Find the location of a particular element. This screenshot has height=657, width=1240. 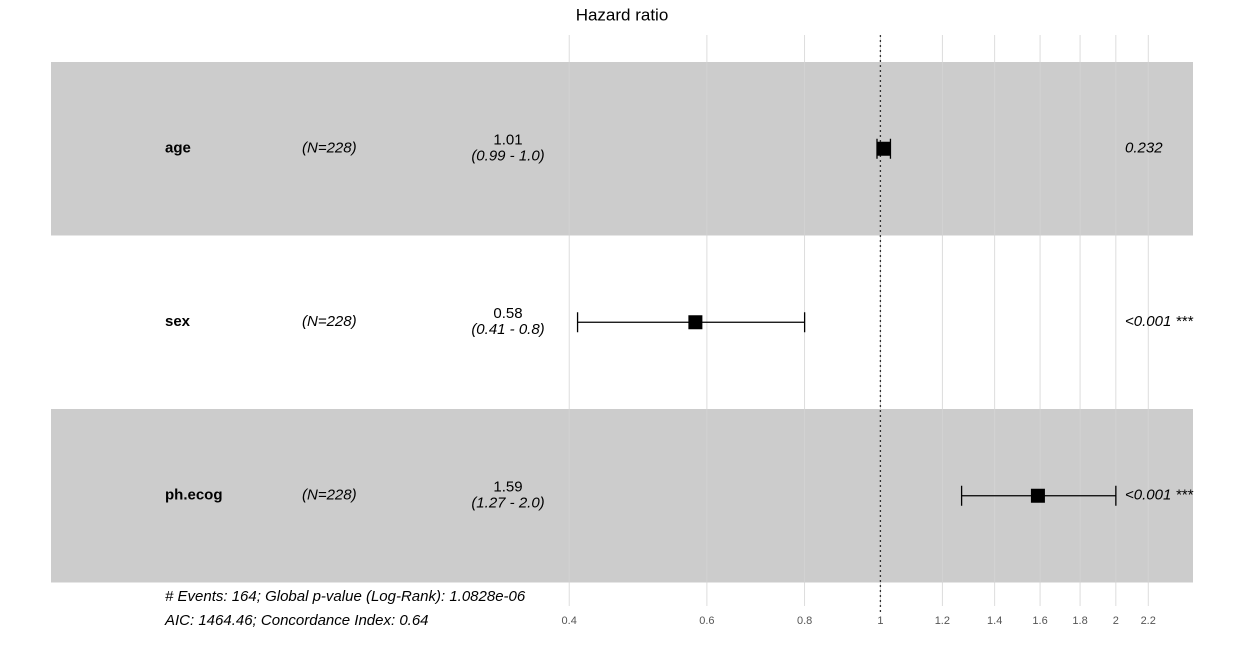

x-tick-label: 2 is located at coordinates (1116, 621).